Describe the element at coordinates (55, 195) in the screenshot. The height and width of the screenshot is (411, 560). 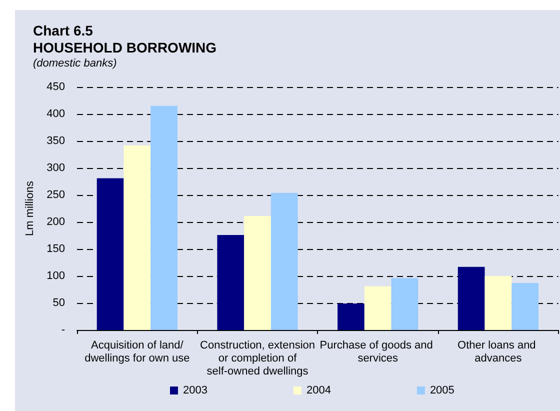
I see `y-tick-label: 250` at that location.